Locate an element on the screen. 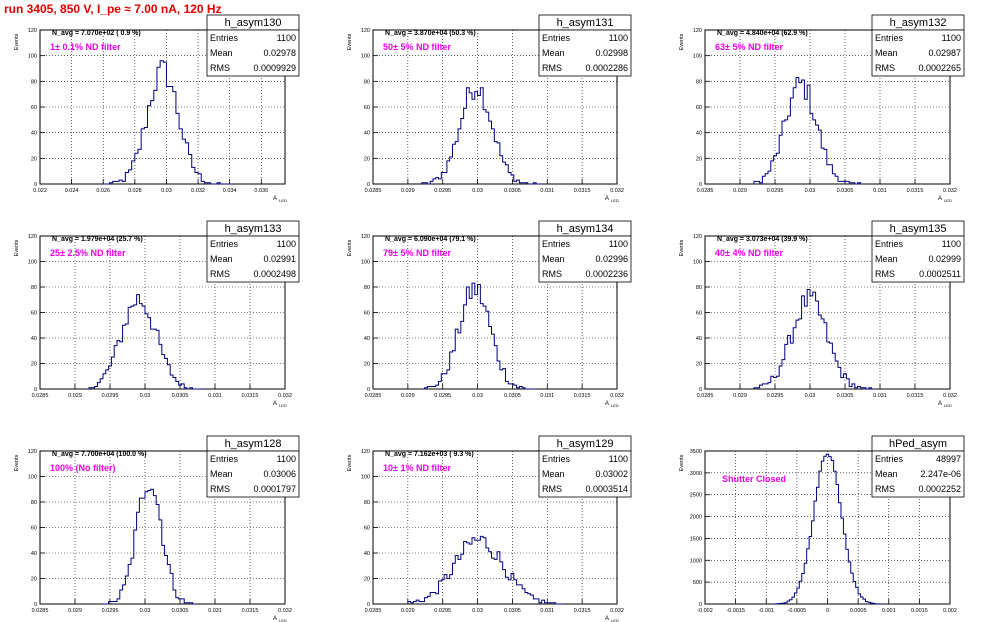 Image resolution: width=996 pixels, height=622 pixels. x-tick-label: 0.034 is located at coordinates (230, 191).